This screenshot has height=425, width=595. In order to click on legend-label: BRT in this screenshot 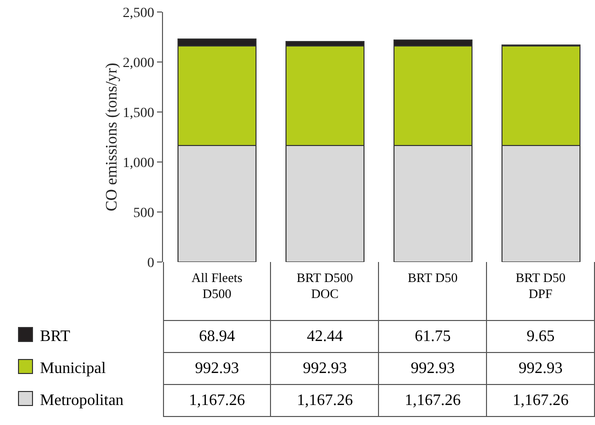, I will do `click(81, 336)`.